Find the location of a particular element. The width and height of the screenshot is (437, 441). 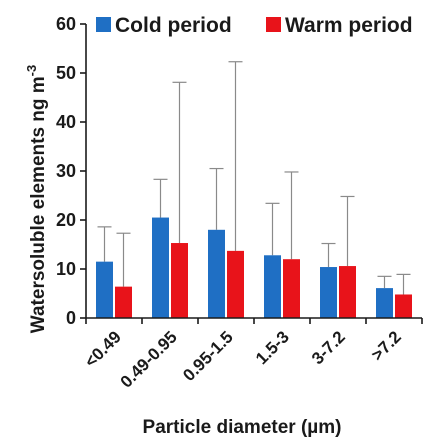

y-tick-label: 20 is located at coordinates (66, 220).